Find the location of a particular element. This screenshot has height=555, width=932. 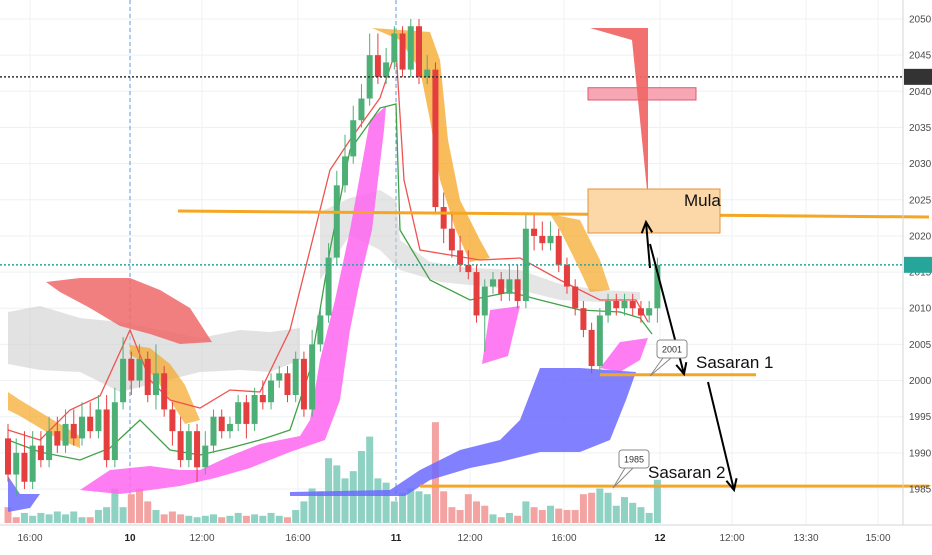

x-tick-label: 13:30 is located at coordinates (805, 538).